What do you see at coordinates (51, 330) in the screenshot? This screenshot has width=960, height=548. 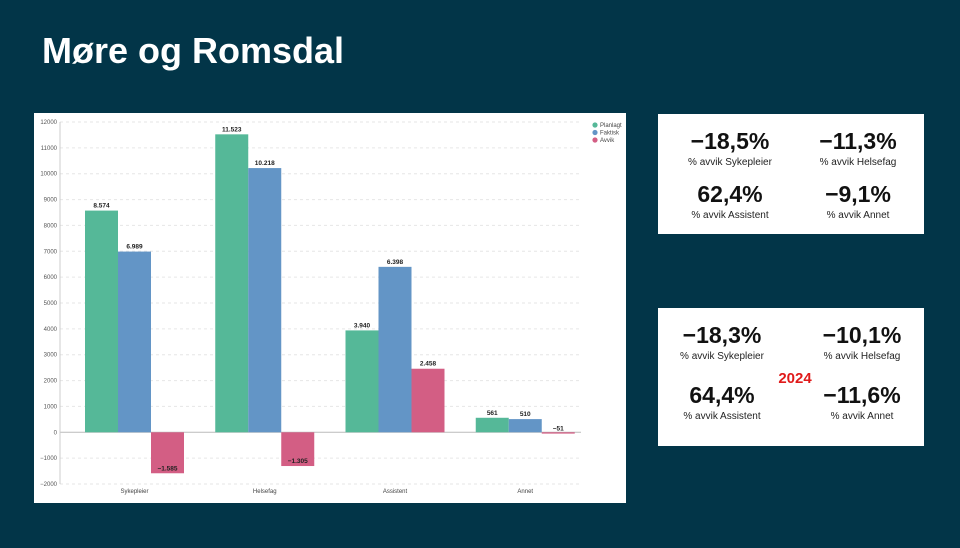 I see `y-tick-label: 4000` at bounding box center [51, 330].